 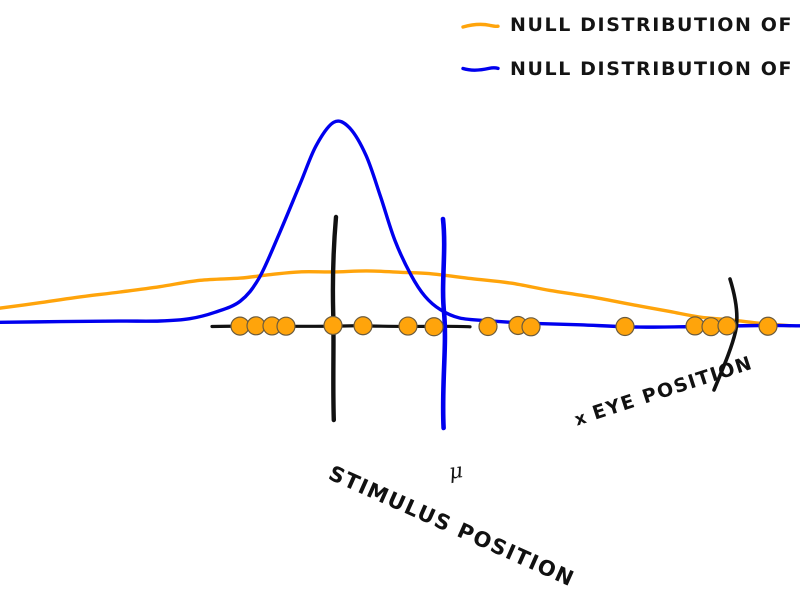 I want to click on legend-entry-null-distribution-x: NULL DISTRIBUTION OF x, so click(x=655, y=25).